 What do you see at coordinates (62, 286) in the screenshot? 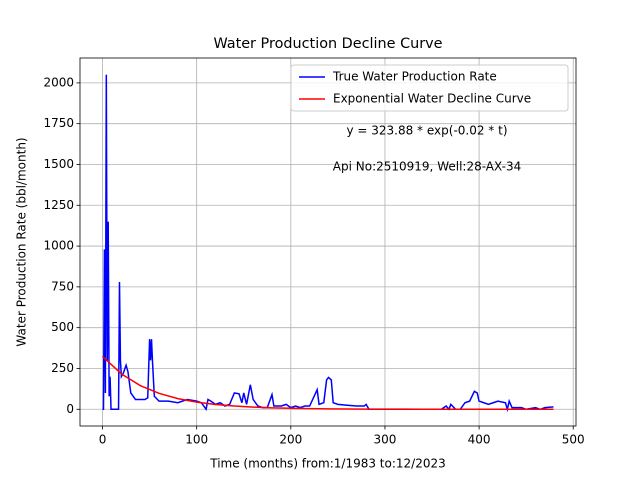
I see `y-tick-label: 750` at bounding box center [62, 286].